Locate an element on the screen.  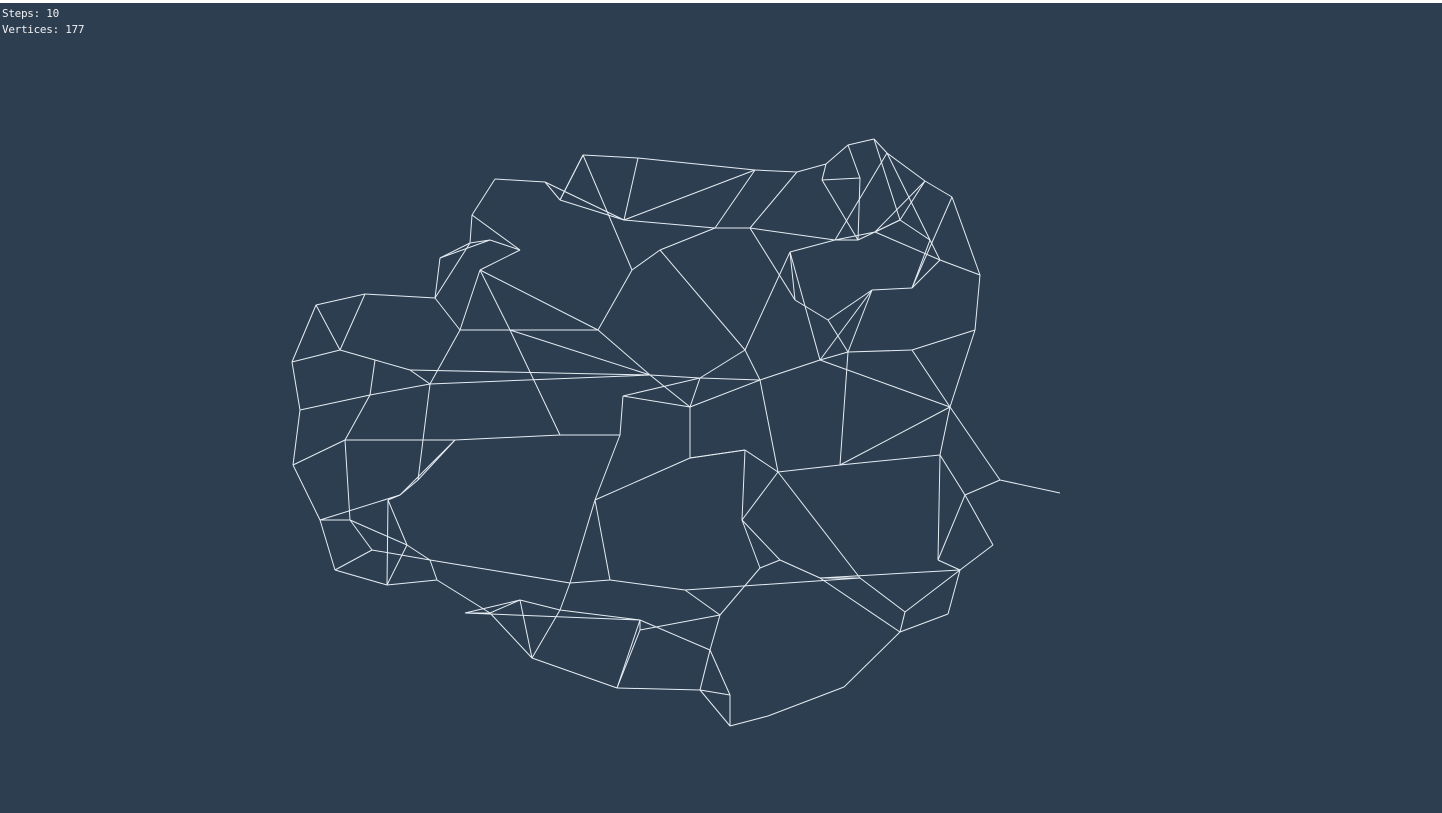
steps-value: 10 is located at coordinates (52, 13).